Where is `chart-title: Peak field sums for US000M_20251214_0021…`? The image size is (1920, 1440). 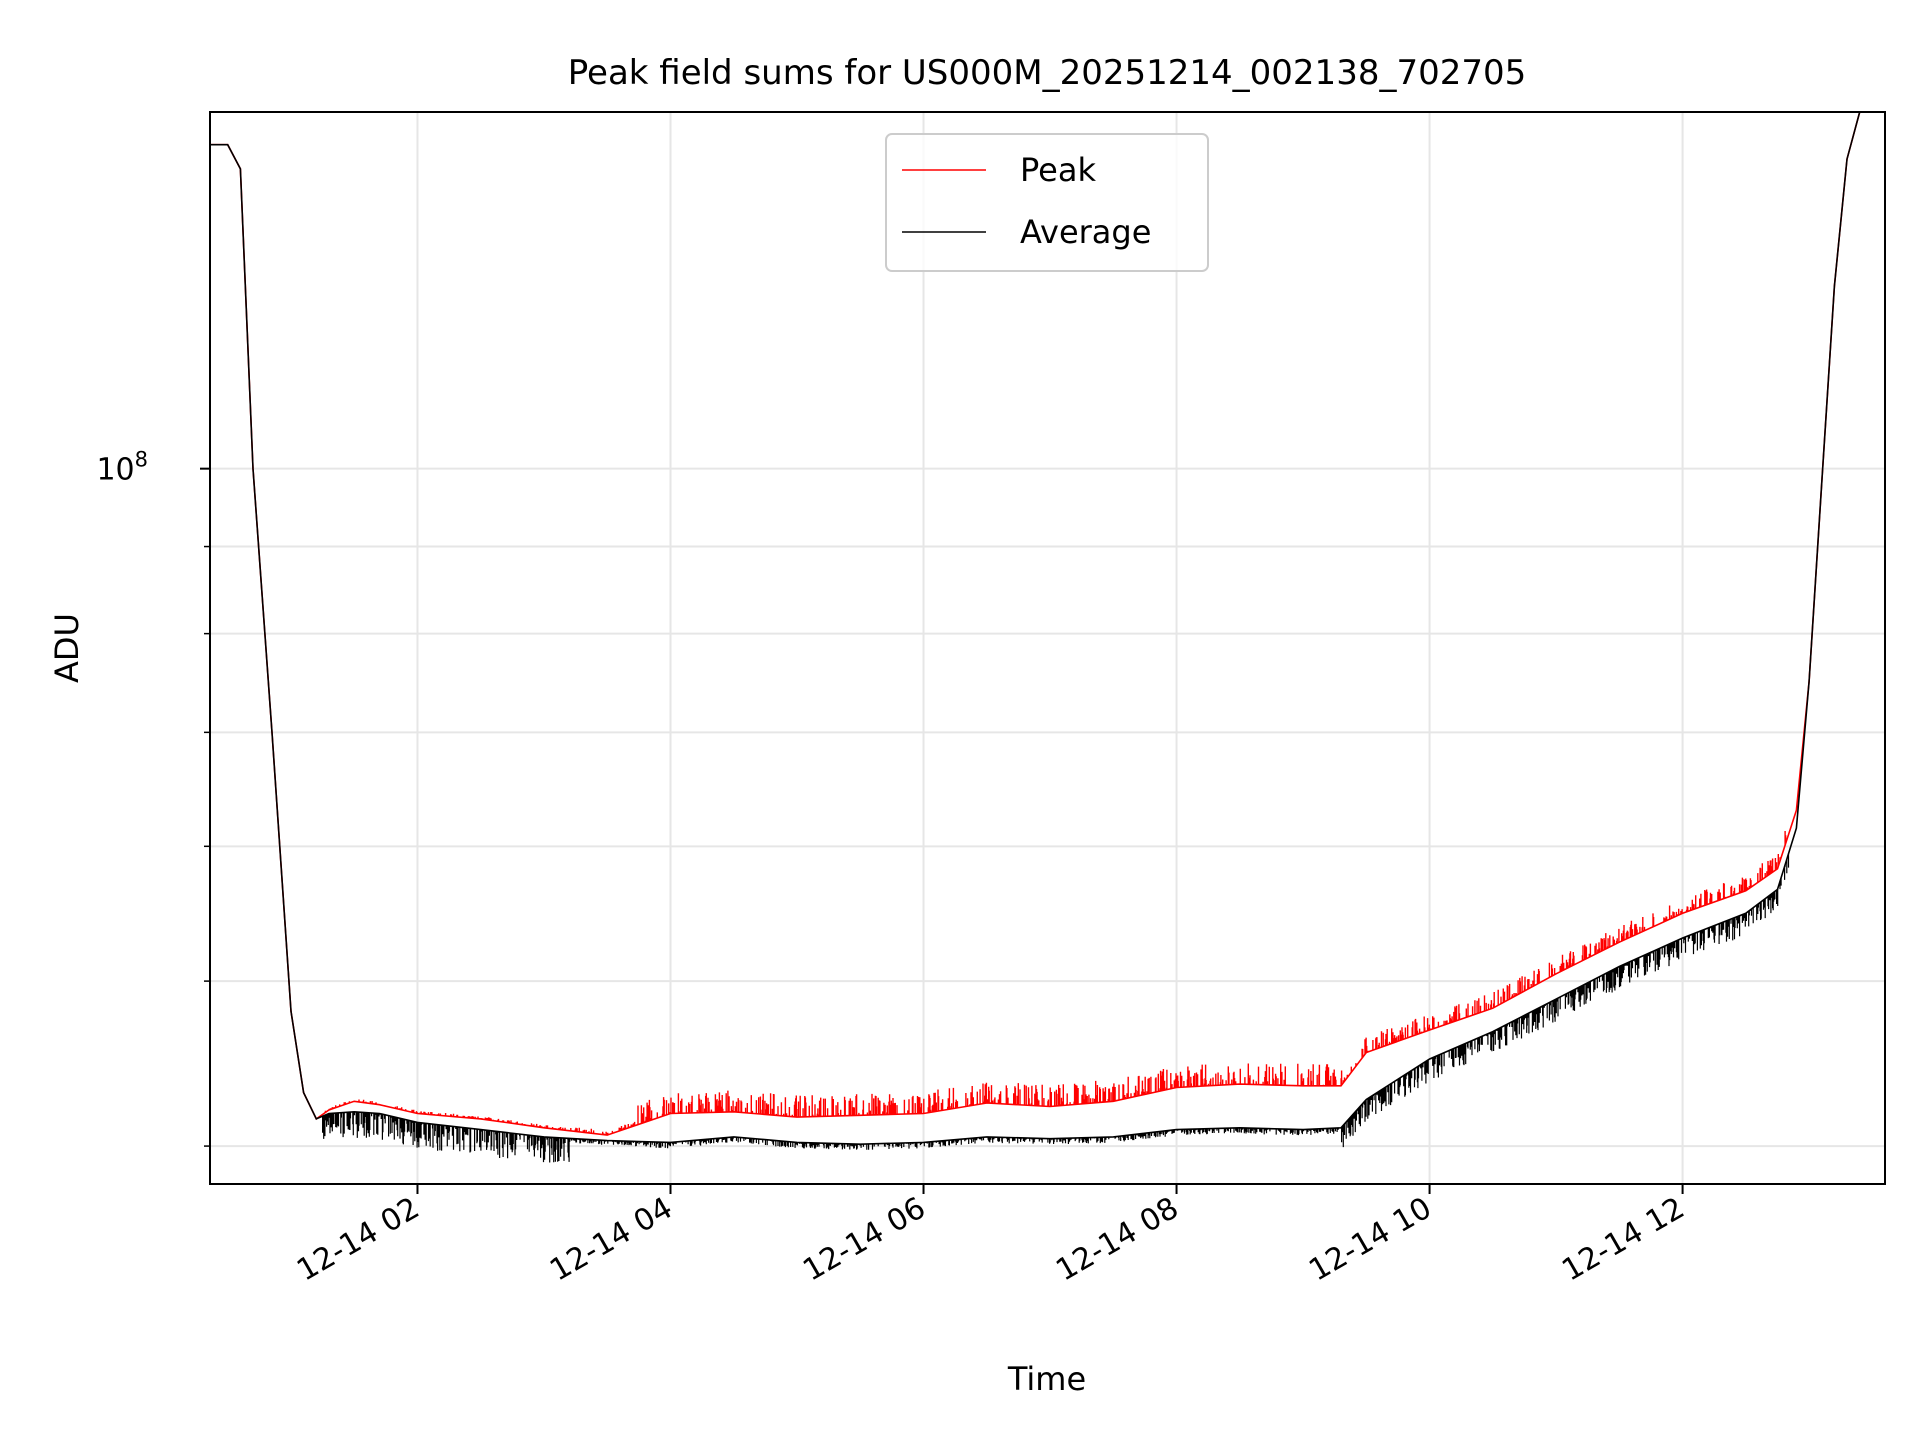 chart-title: Peak field sums for US000M_20251214_0021… is located at coordinates (1047, 73).